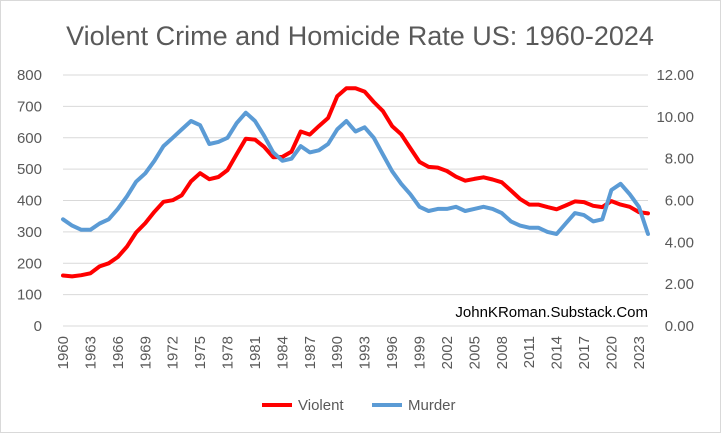  I want to click on x-tick-label: 2008, so click(502, 352).